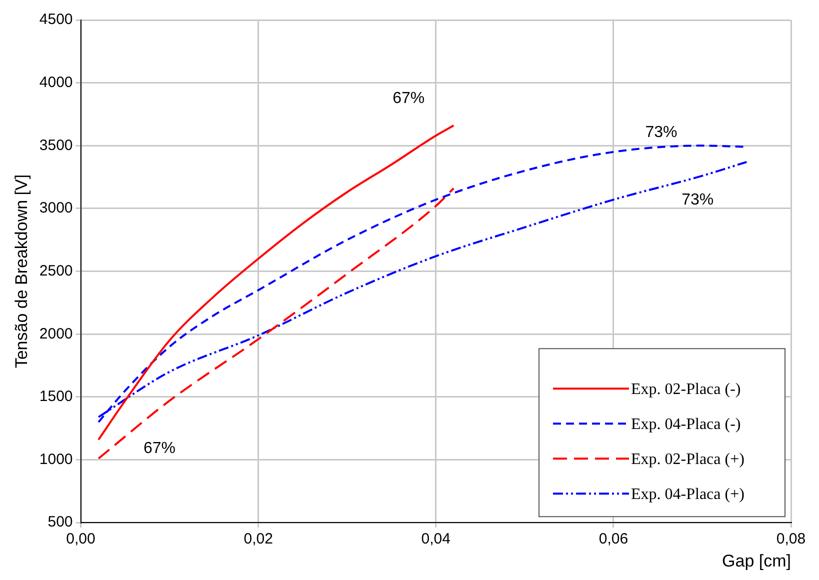  What do you see at coordinates (21, 271) in the screenshot?
I see `y-axis-title: Tensão de Breakdown [V]` at bounding box center [21, 271].